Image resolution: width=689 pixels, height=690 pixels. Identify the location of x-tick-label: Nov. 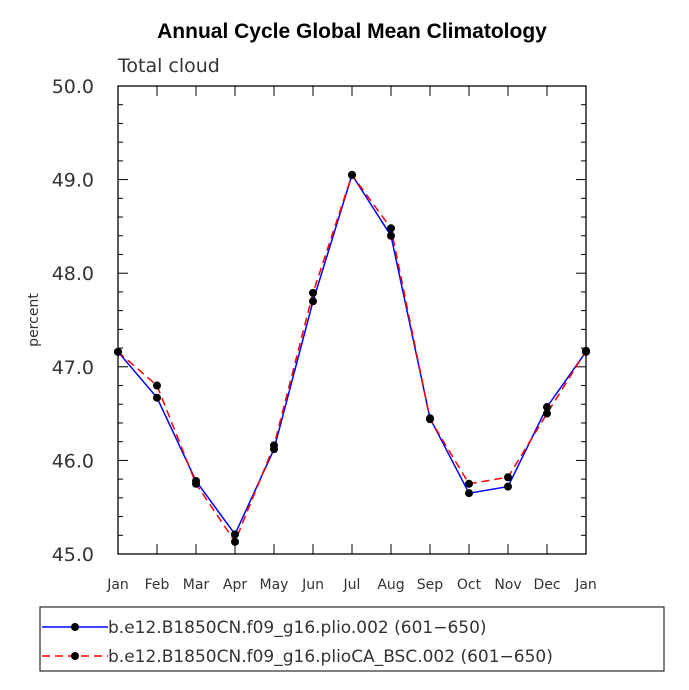
(507, 585).